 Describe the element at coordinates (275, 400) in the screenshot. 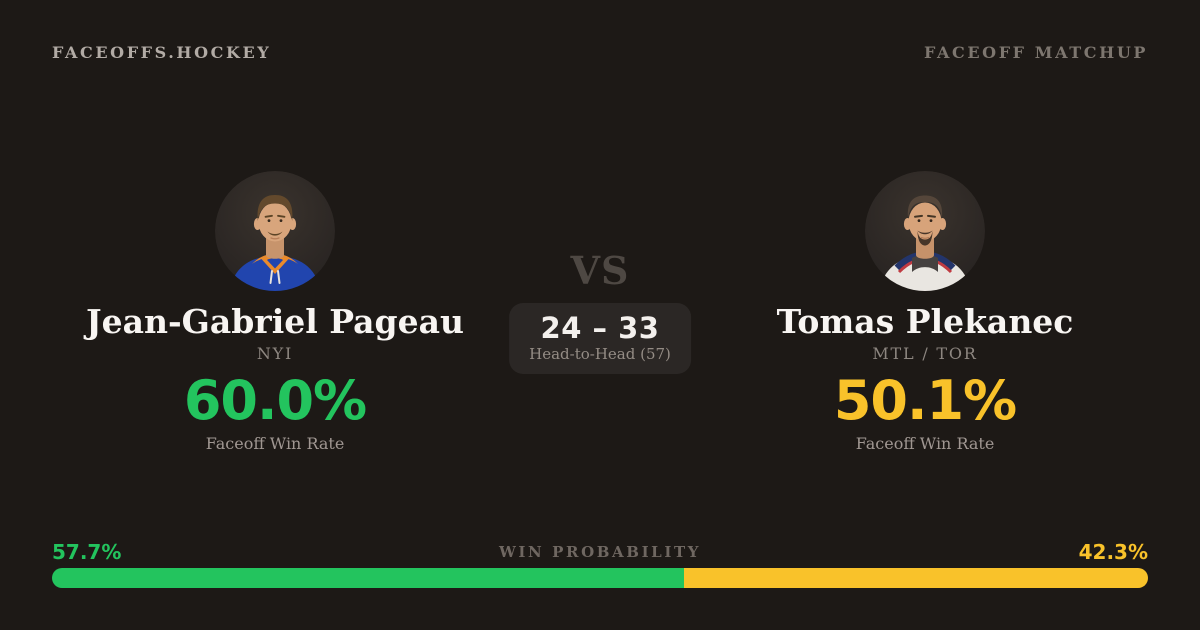

I see `player-left-win-rate: 60.0%` at that location.